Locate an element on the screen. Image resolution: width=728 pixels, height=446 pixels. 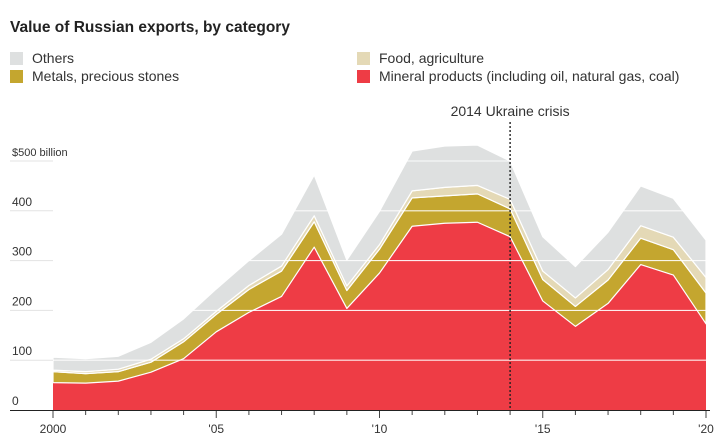
legend-label-food: Food, agriculture is located at coordinates (432, 58).